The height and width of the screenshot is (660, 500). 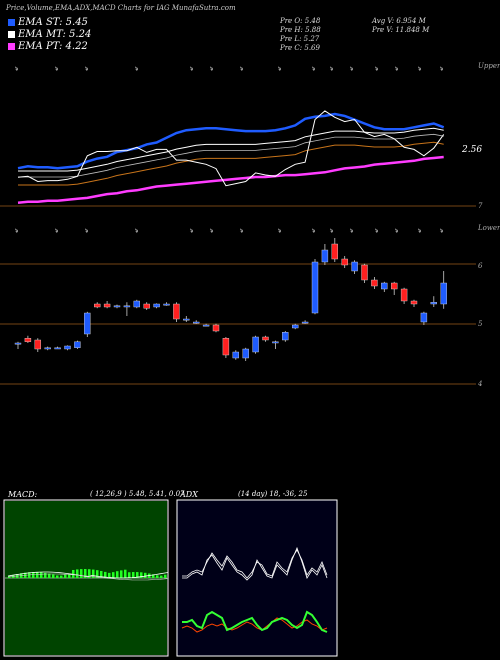 I want to click on lower-label: Lower, so click(x=489, y=228).